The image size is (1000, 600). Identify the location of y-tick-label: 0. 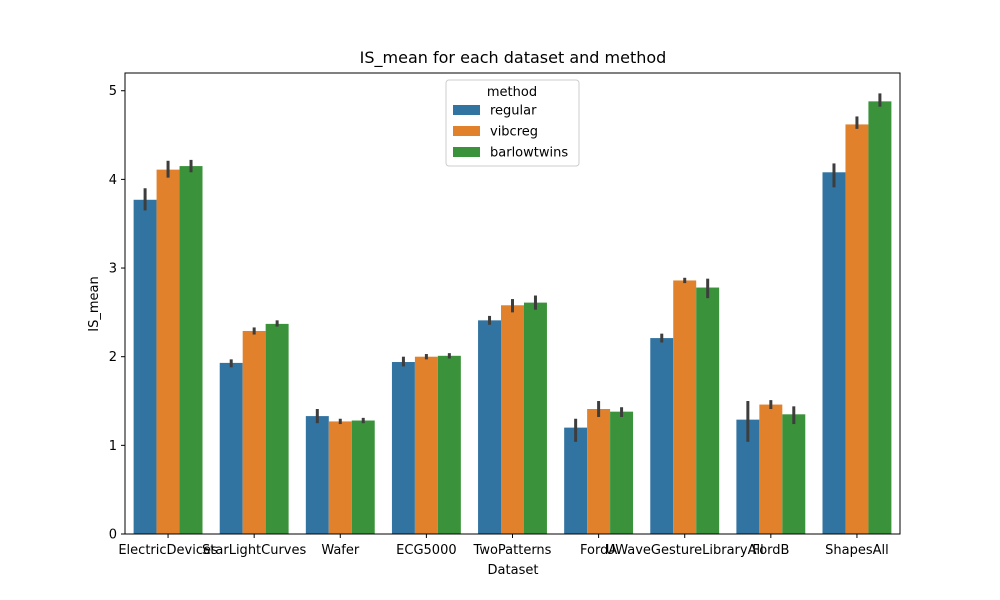
(113, 535).